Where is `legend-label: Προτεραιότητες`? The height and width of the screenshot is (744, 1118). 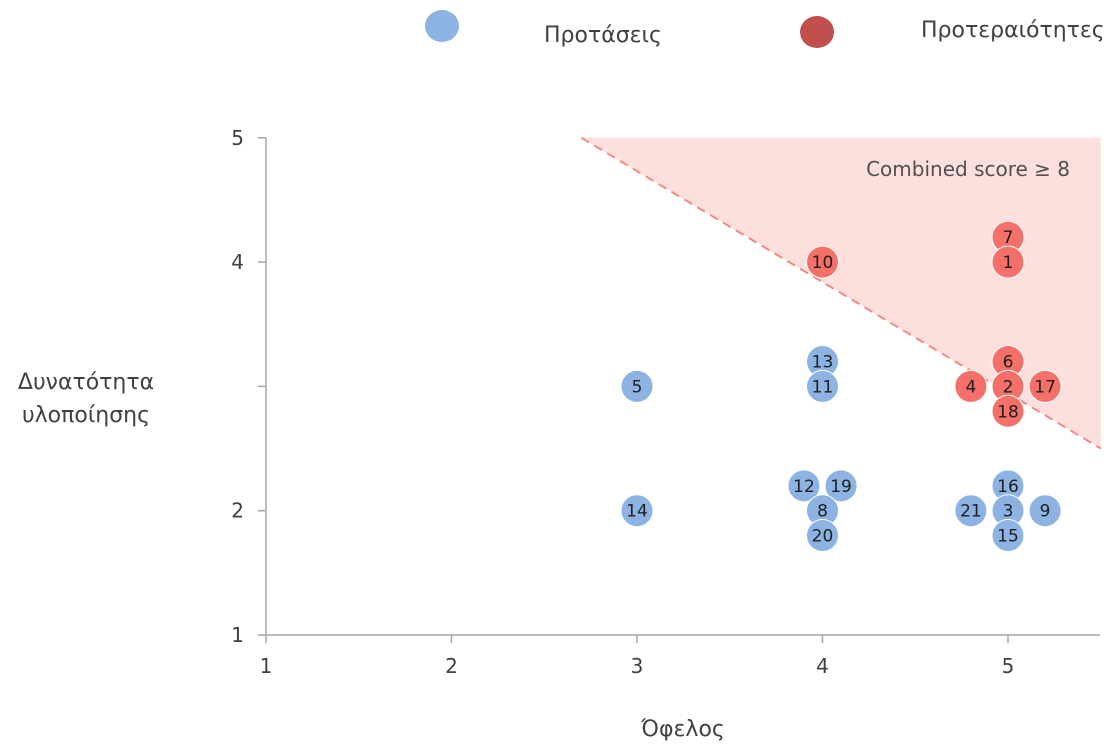 legend-label: Προτεραιότητες is located at coordinates (1013, 30).